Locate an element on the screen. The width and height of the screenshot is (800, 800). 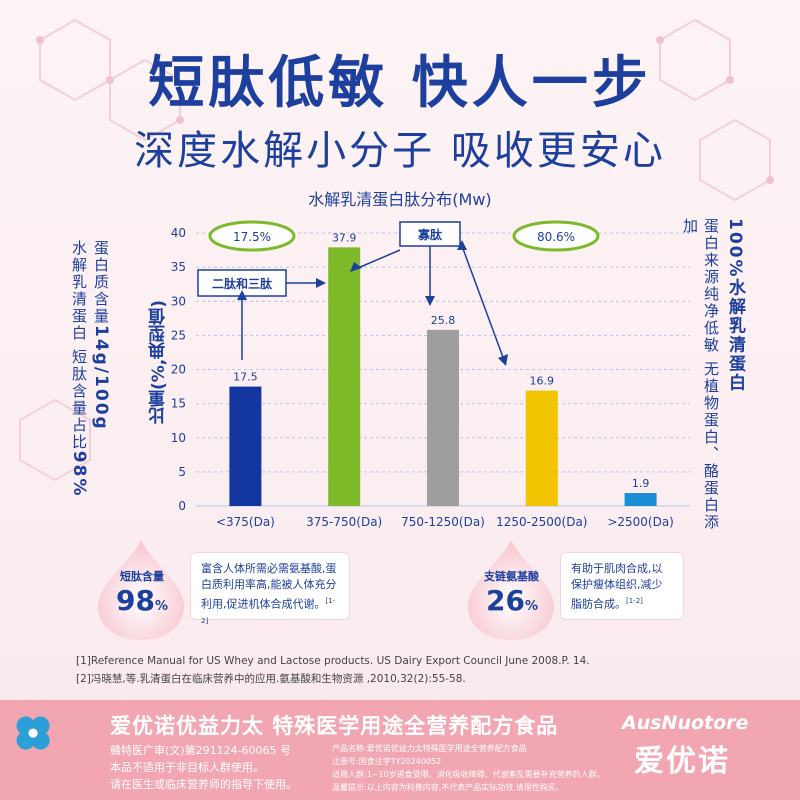
right-side-info: 100%水解乳清蛋白 蛋白来源纯净低敏 无植物蛋白、酪蛋白添加 is located at coordinates (714, 378).